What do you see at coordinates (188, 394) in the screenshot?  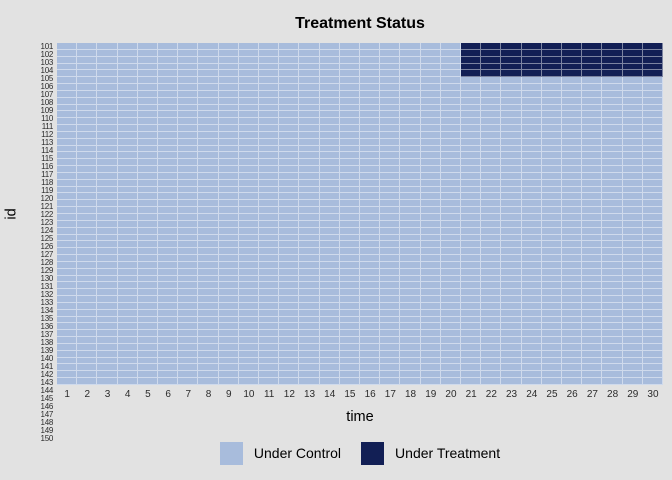 I see `x-tick-label: 7` at bounding box center [188, 394].